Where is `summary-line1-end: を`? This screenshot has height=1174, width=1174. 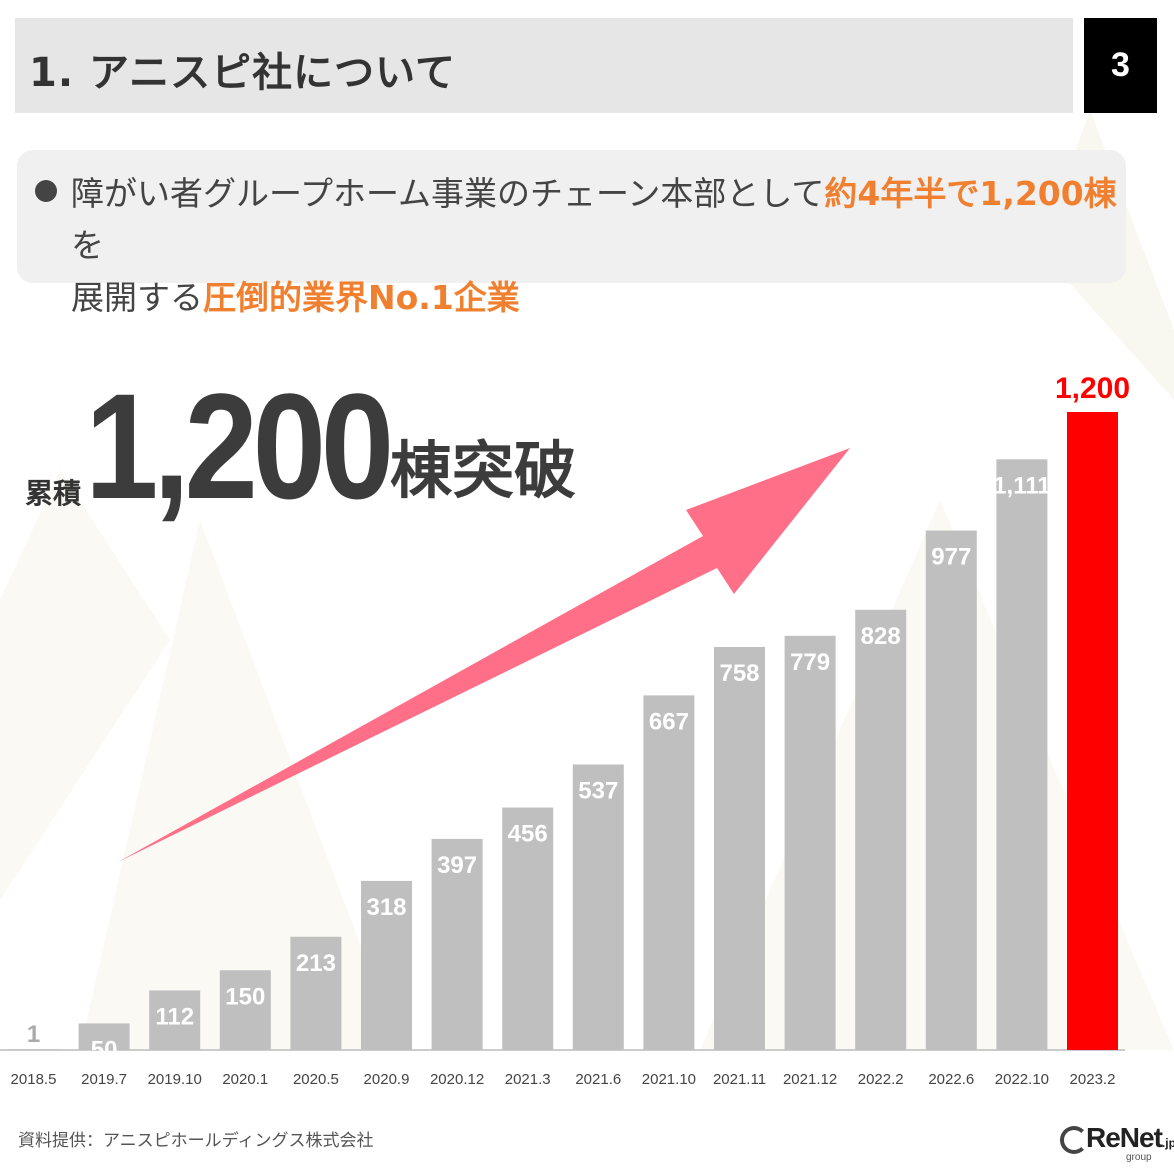 summary-line1-end: を is located at coordinates (87, 245).